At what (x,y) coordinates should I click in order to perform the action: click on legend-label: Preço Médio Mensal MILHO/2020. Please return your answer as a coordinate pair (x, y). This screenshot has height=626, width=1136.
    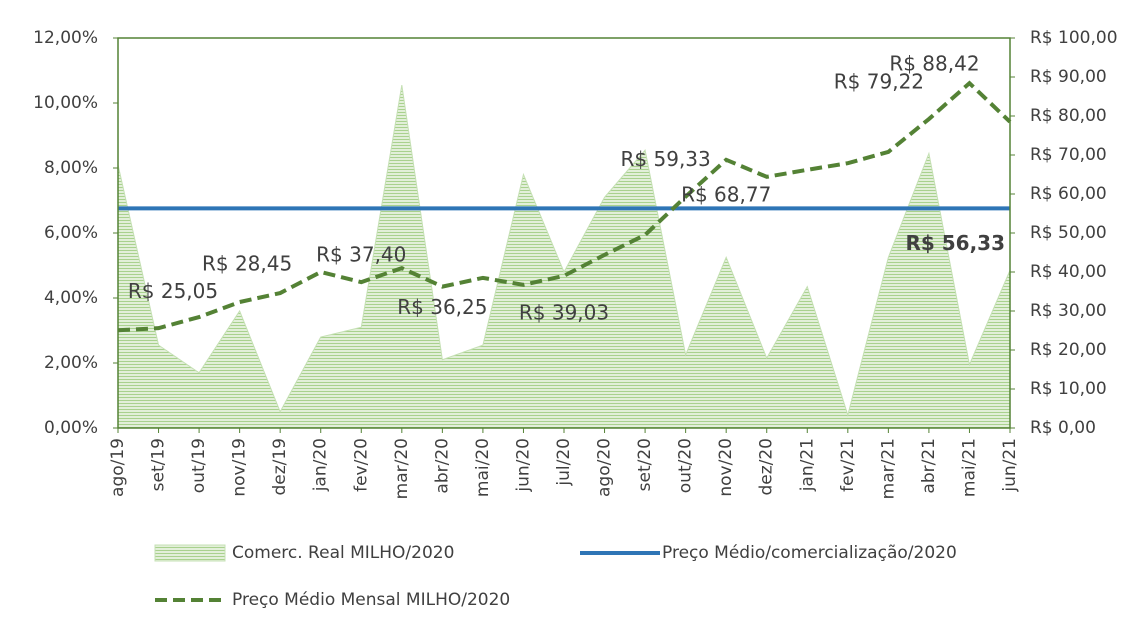
    Looking at the image, I should click on (371, 600).